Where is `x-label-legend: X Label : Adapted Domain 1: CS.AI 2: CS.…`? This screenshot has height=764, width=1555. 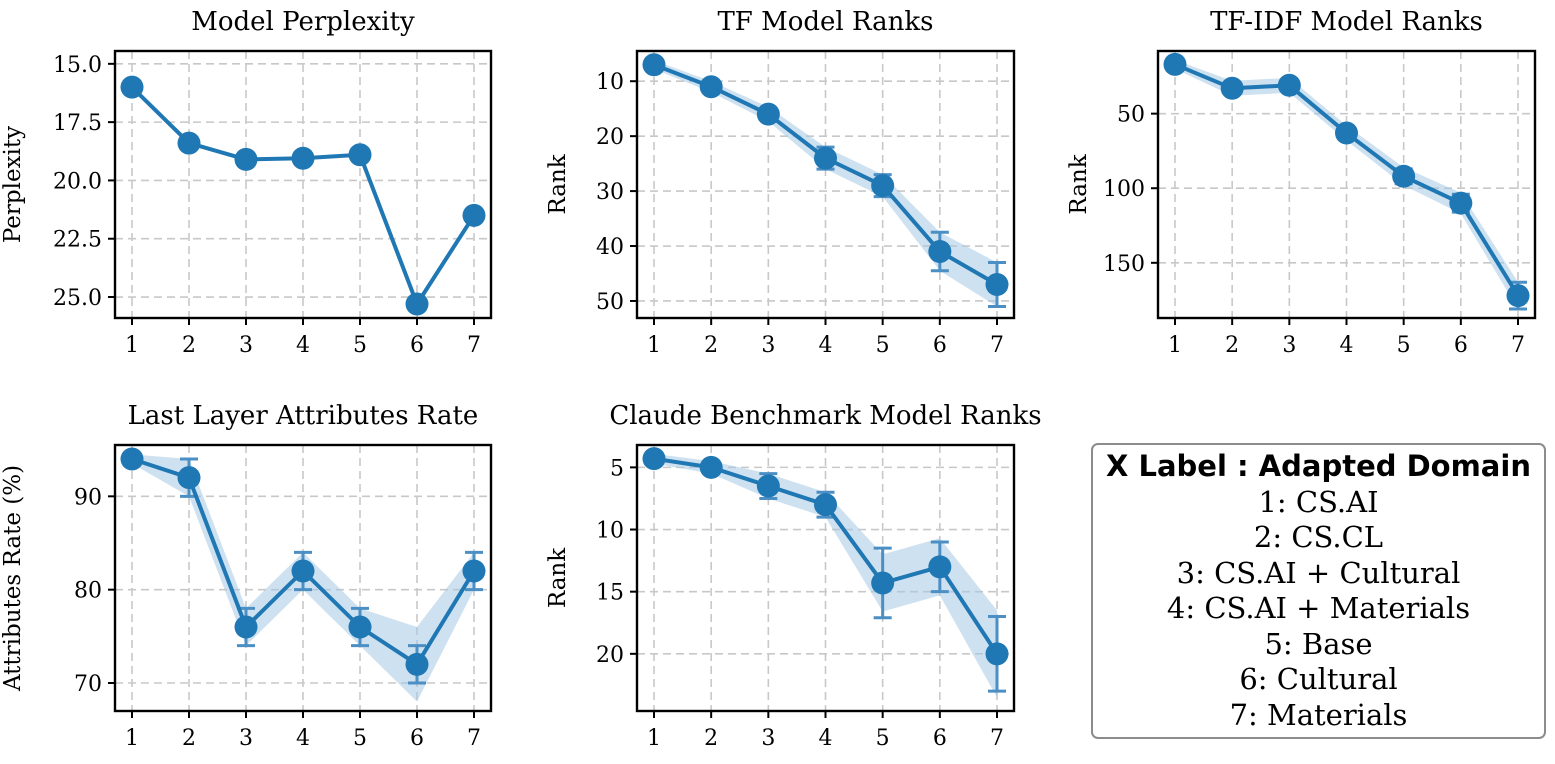 x-label-legend: X Label : Adapted Domain 1: CS.AI 2: CS.… is located at coordinates (1318, 591).